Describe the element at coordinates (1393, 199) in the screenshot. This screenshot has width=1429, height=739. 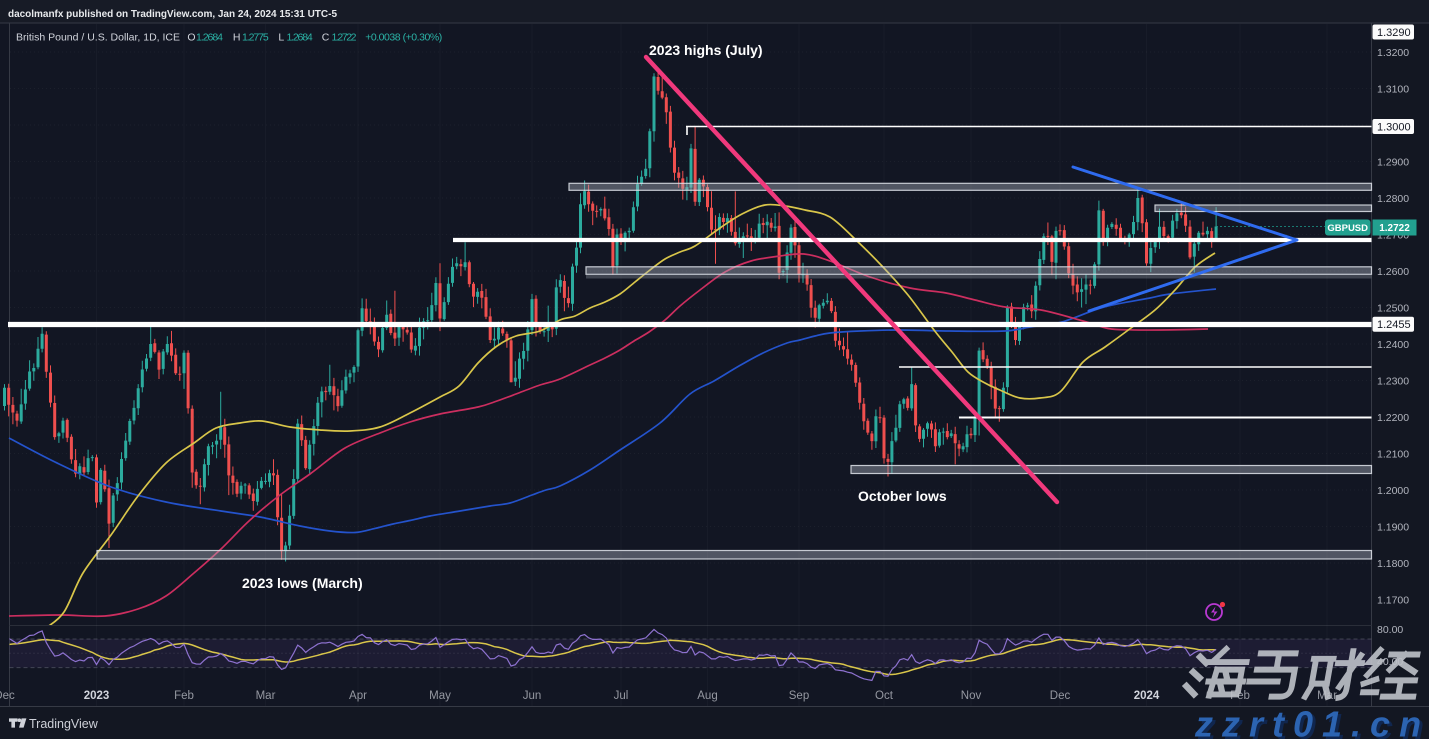
I see `svg-text: 1.2800` at that location.